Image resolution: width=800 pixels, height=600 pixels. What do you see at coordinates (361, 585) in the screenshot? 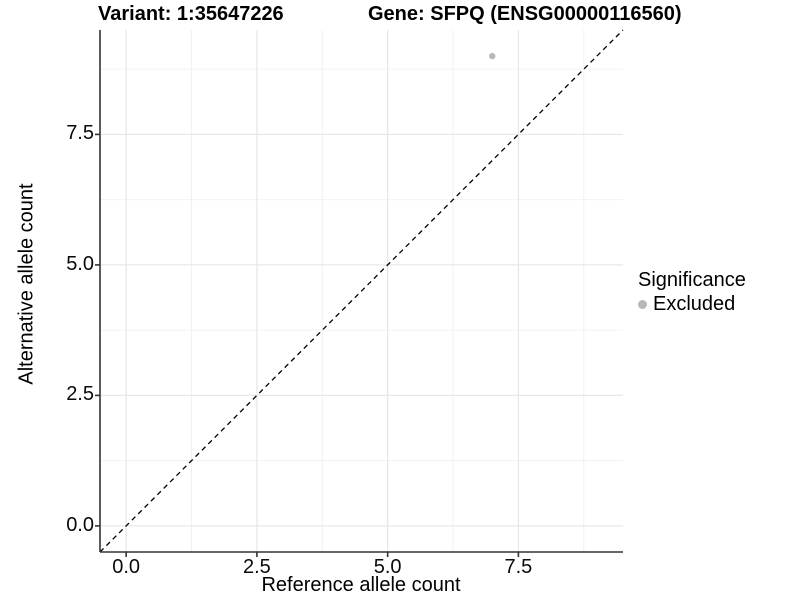
I see `x-axis-label: Reference allele count` at bounding box center [361, 585].